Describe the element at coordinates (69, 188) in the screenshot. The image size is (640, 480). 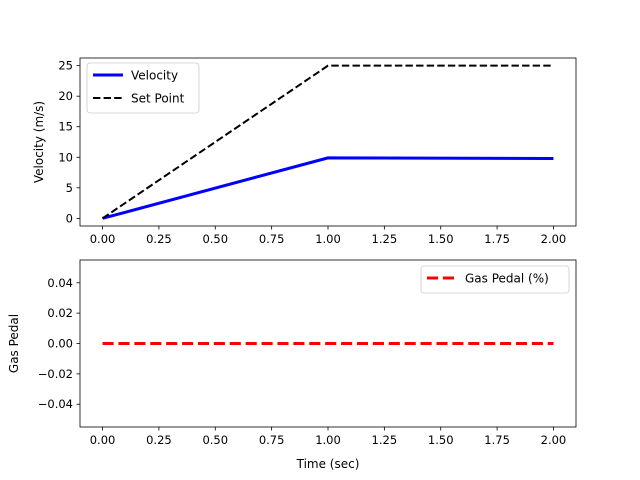
I see `y-tick-label: 5` at that location.